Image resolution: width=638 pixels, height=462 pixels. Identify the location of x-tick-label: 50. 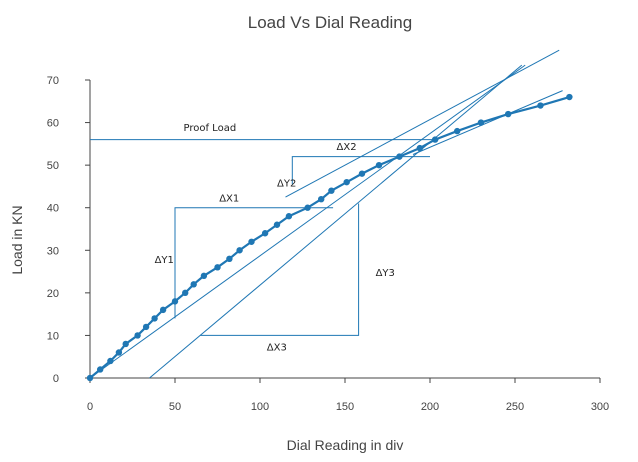
(175, 407).